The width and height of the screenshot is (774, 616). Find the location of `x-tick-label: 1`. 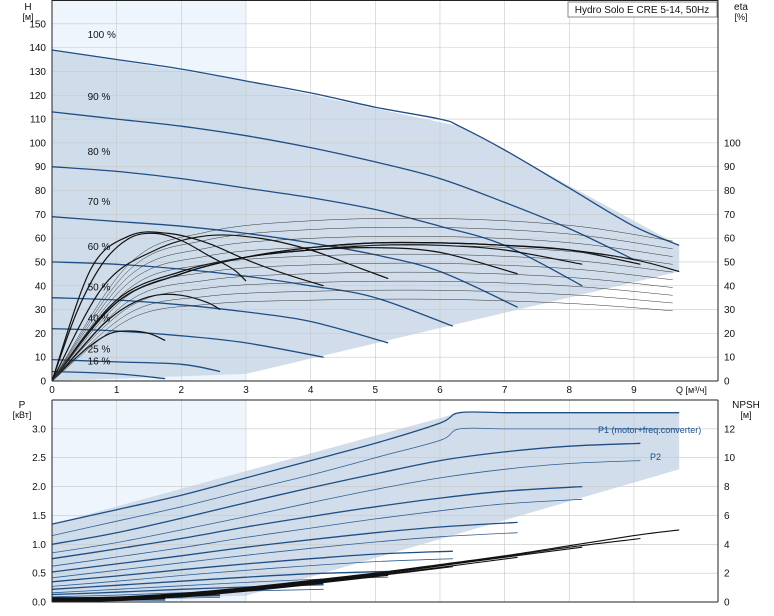

x-tick-label: 1 is located at coordinates (117, 390).